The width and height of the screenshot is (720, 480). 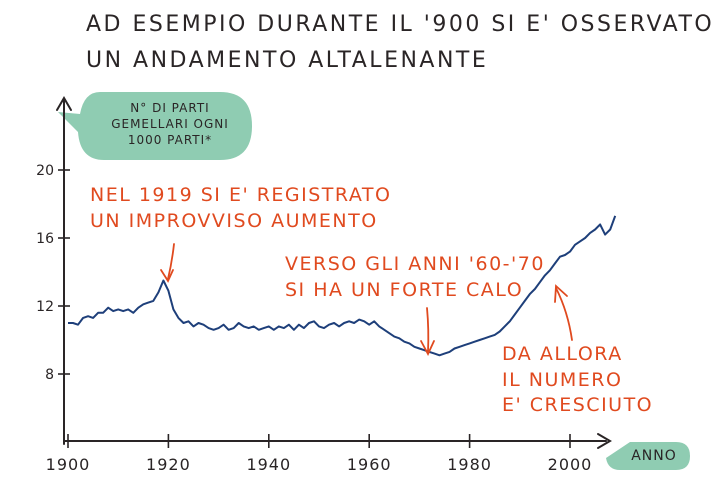 What do you see at coordinates (170, 108) in the screenshot?
I see `y-axis-label-line-1: N° DI PARTI` at bounding box center [170, 108].